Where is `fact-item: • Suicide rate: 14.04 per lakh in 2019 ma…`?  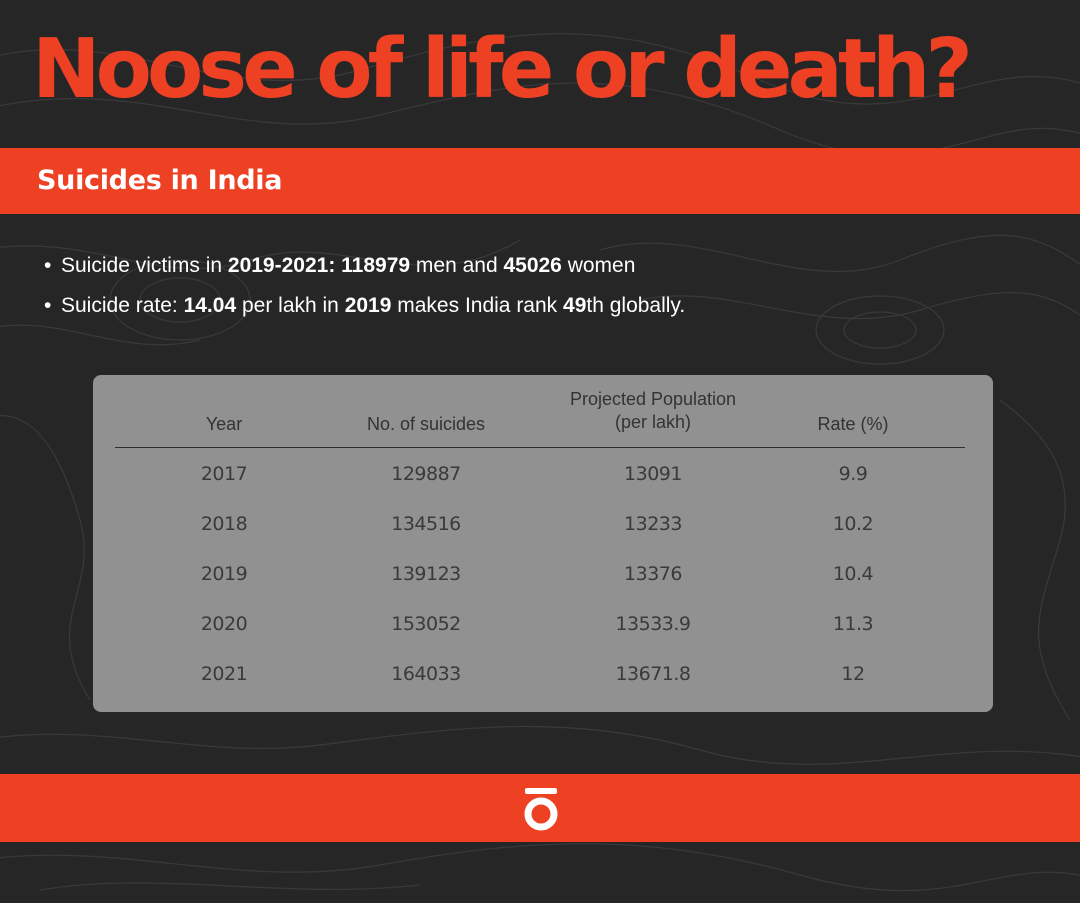 fact-item: • Suicide rate: 14.04 per lakh in 2019 ma… is located at coordinates (364, 310).